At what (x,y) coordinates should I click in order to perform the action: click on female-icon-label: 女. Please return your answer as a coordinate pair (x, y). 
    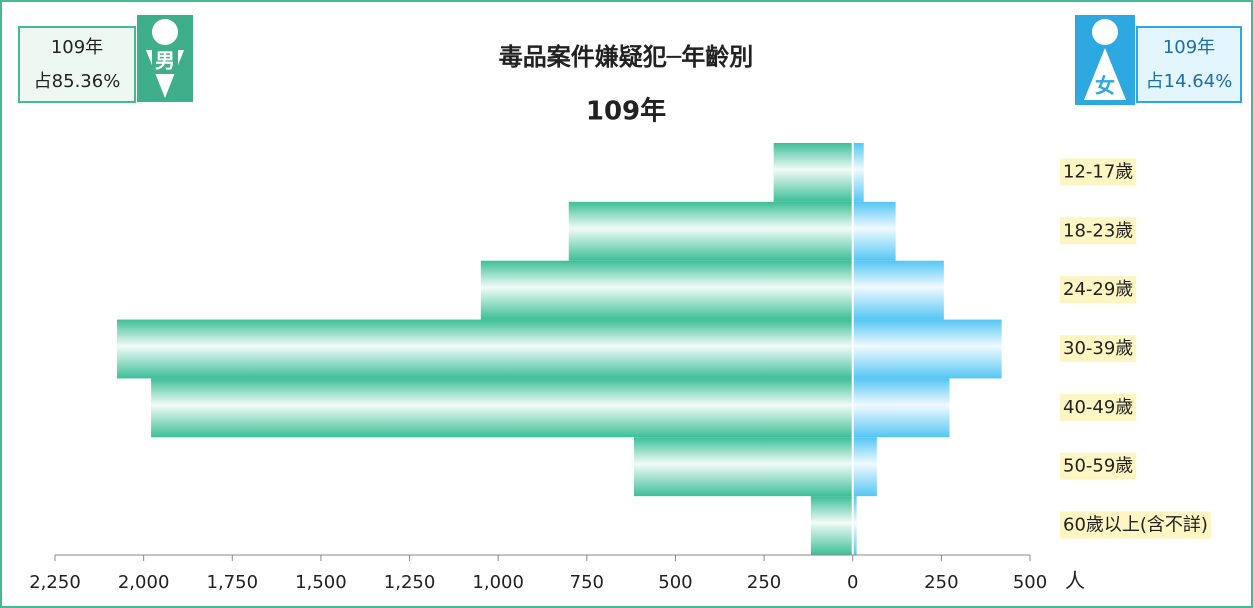
    Looking at the image, I should click on (1105, 86).